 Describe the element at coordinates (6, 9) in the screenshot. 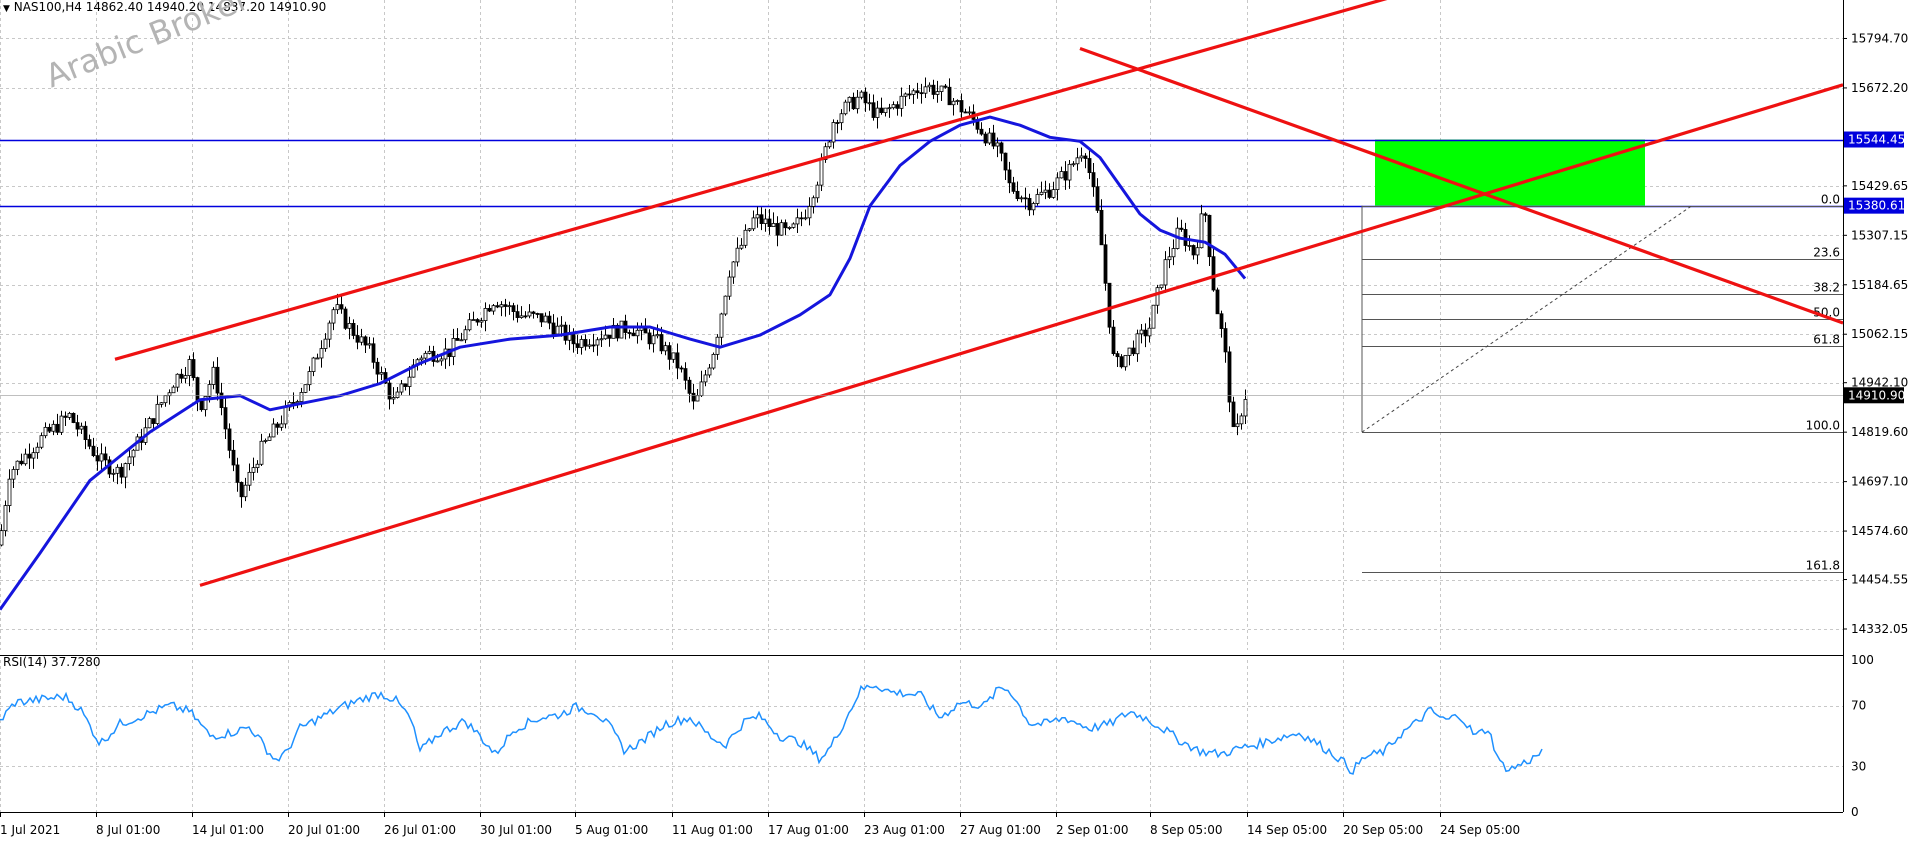

I see `dropdown-triangle-icon: ▼` at that location.